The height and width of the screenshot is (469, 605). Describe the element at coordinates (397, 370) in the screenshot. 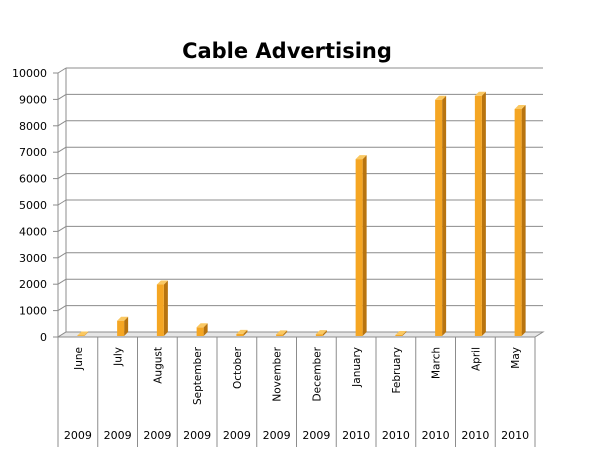

I see `x-tick-label-month: February` at that location.